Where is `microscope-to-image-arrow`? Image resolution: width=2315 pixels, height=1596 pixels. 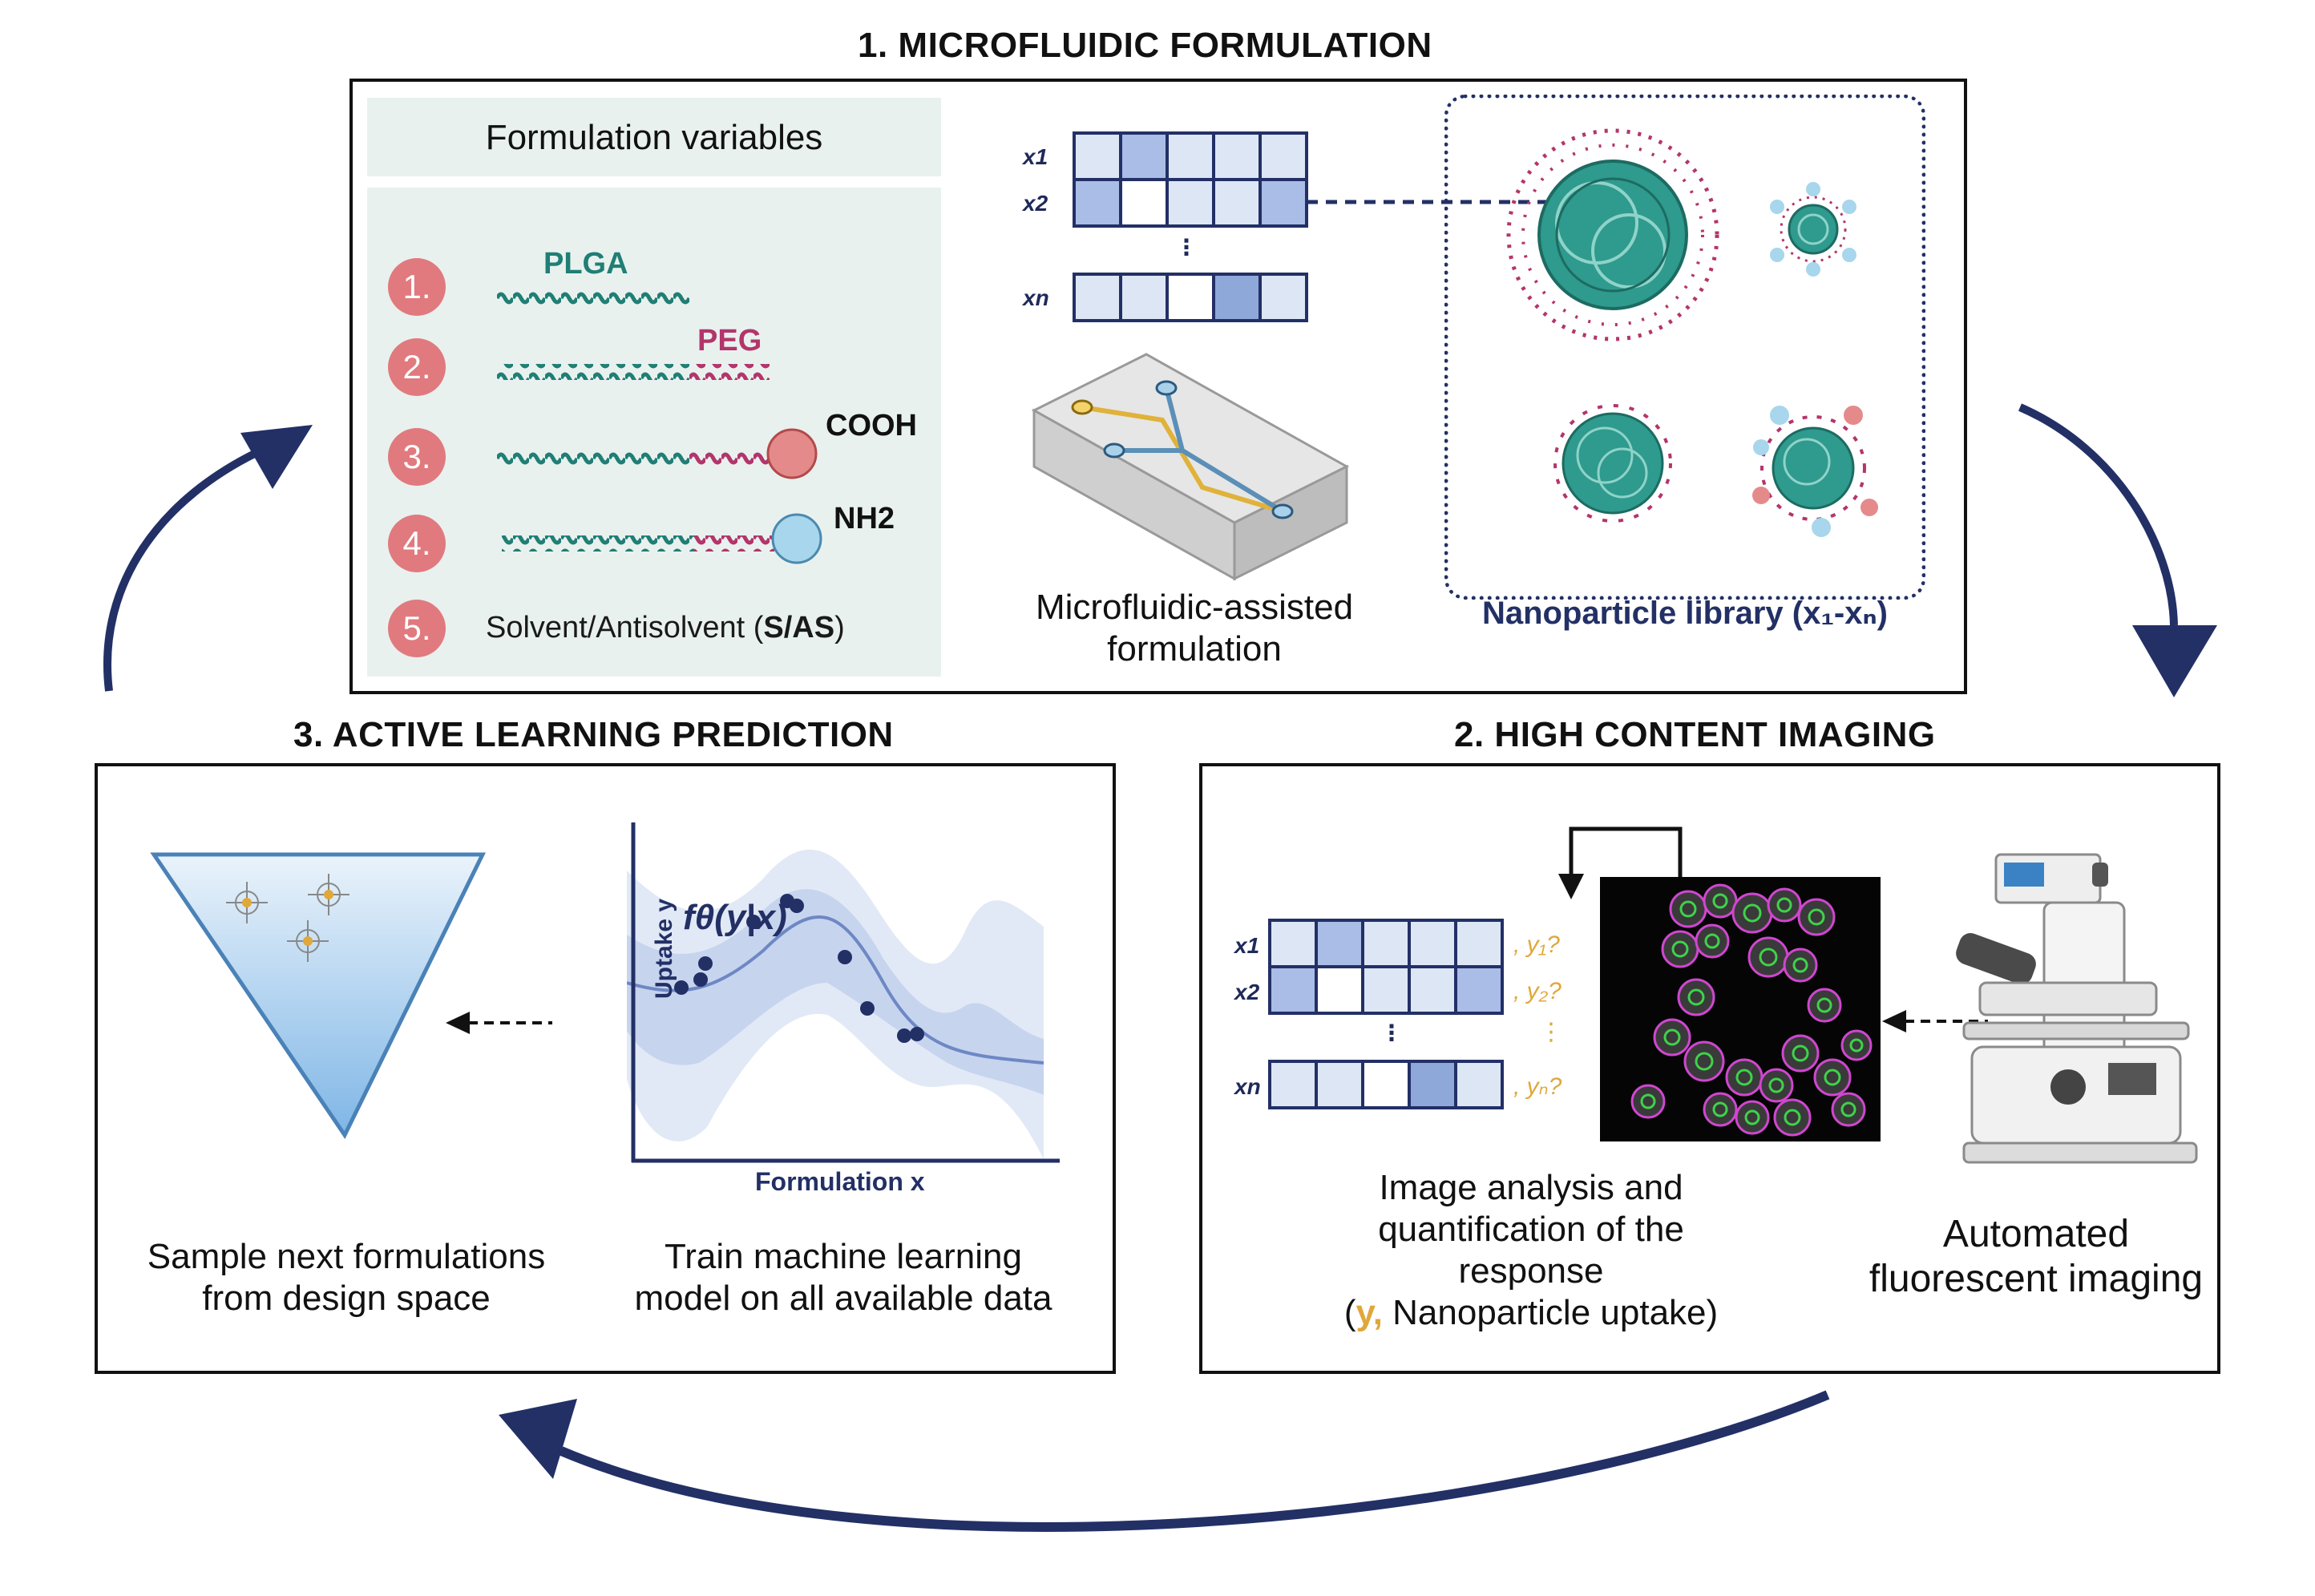
microscope-to-image-arrow is located at coordinates (1935, 1021).